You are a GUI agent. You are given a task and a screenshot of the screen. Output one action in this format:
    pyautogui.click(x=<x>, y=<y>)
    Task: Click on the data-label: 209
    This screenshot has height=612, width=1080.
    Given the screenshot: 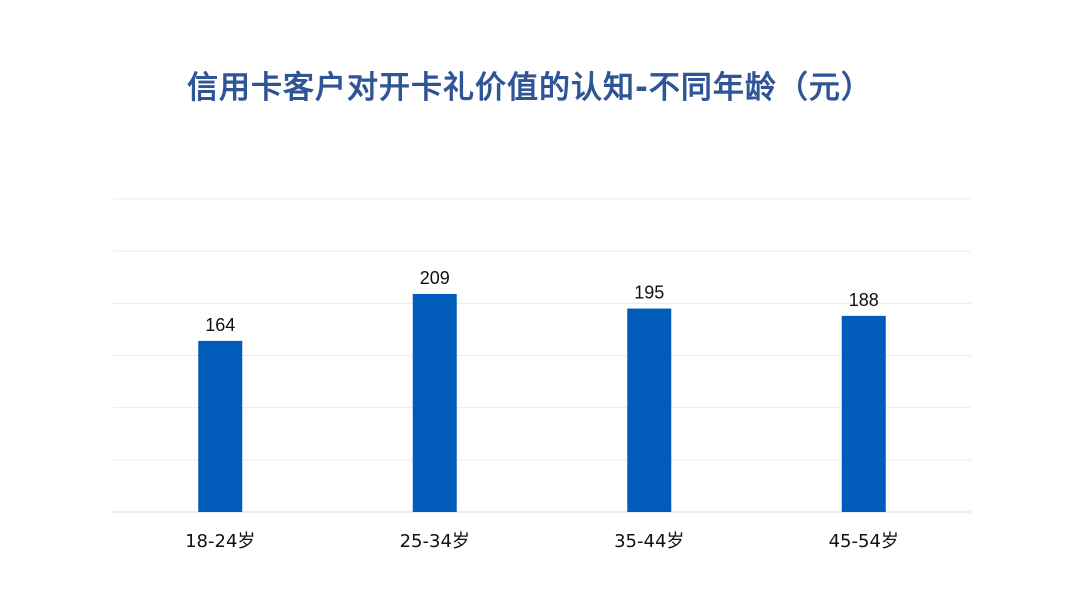 What is the action you would take?
    pyautogui.click(x=435, y=278)
    